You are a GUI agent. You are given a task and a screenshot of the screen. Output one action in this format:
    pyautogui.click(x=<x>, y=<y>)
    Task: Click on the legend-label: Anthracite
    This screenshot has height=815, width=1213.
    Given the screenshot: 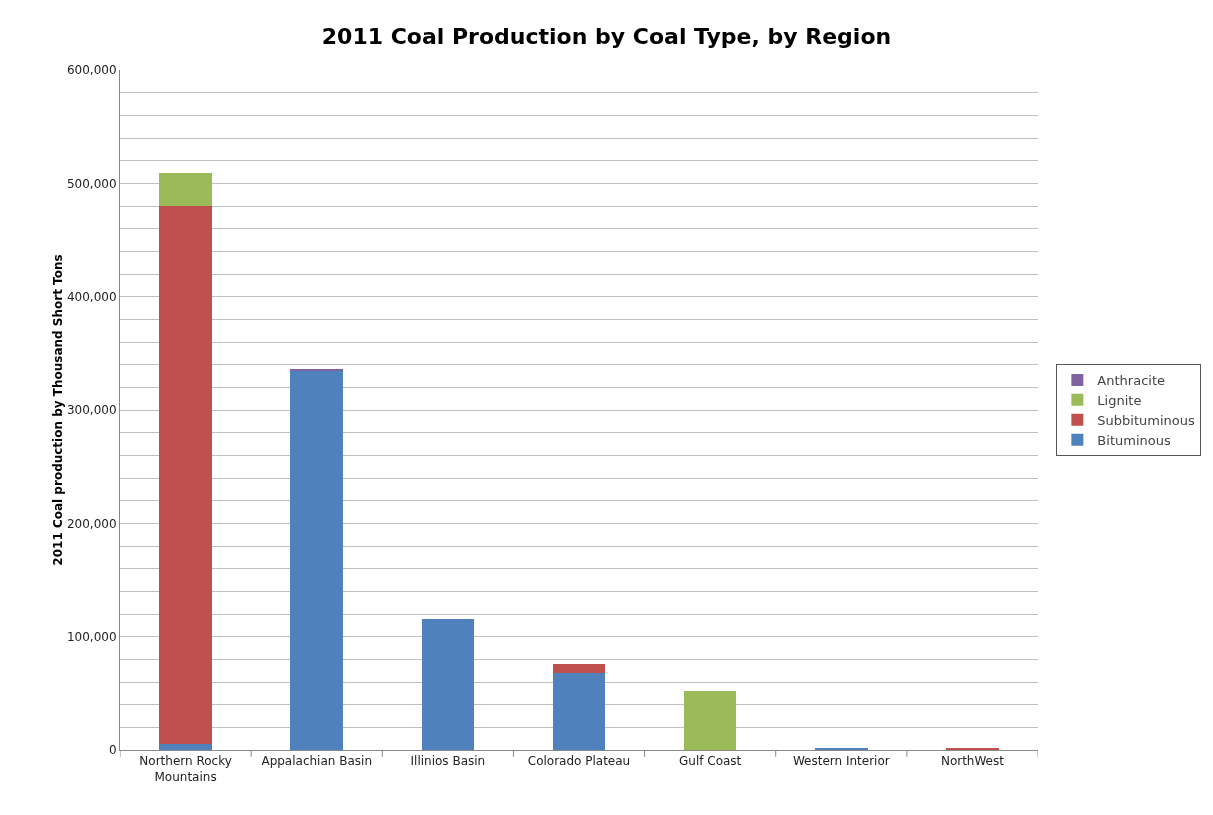 What is the action you would take?
    pyautogui.click(x=1131, y=381)
    